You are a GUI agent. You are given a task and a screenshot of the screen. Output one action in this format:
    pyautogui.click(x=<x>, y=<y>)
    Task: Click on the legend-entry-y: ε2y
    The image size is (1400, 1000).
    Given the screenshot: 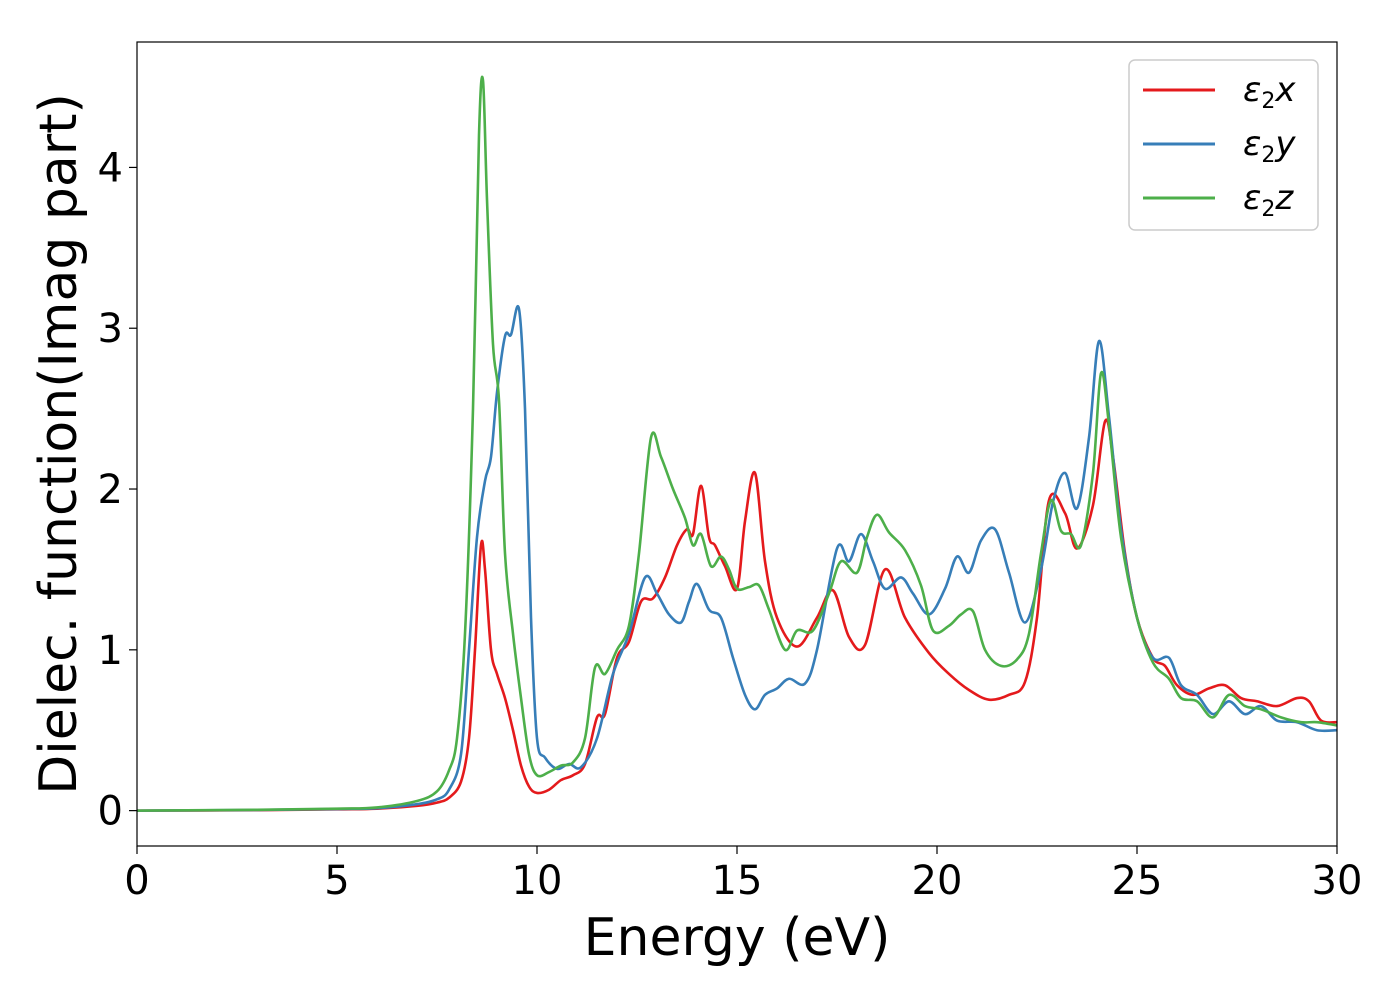 What is the action you would take?
    pyautogui.click(x=1219, y=146)
    